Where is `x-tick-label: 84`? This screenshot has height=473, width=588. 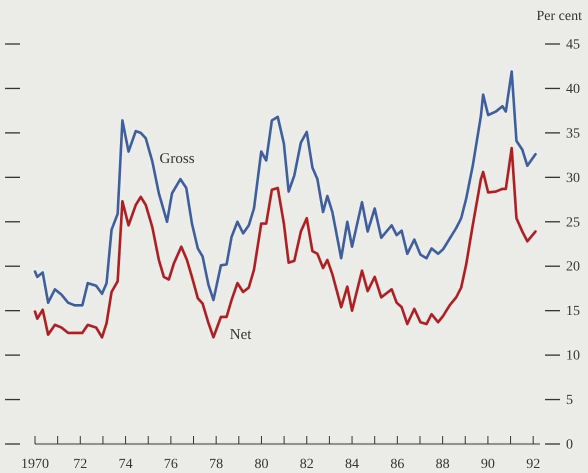
x-tick-label: 84 is located at coordinates (352, 464).